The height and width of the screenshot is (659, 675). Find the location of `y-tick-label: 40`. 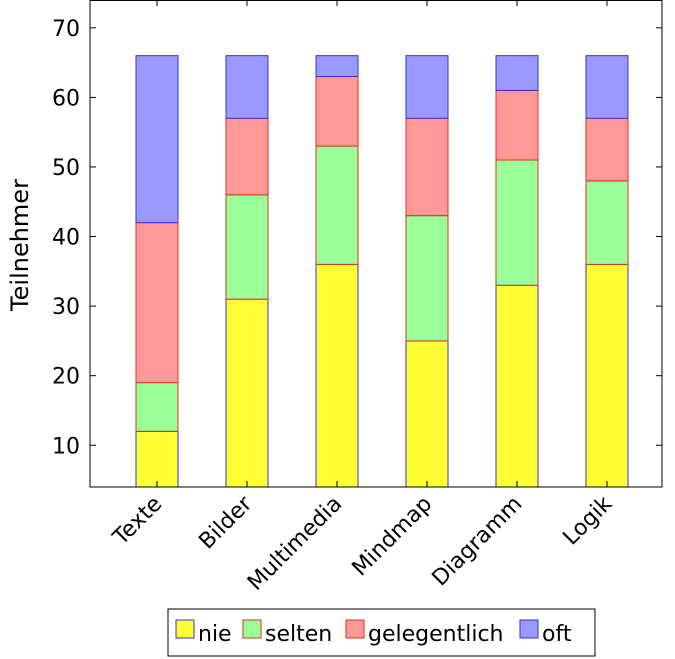

y-tick-label: 40 is located at coordinates (66, 238).